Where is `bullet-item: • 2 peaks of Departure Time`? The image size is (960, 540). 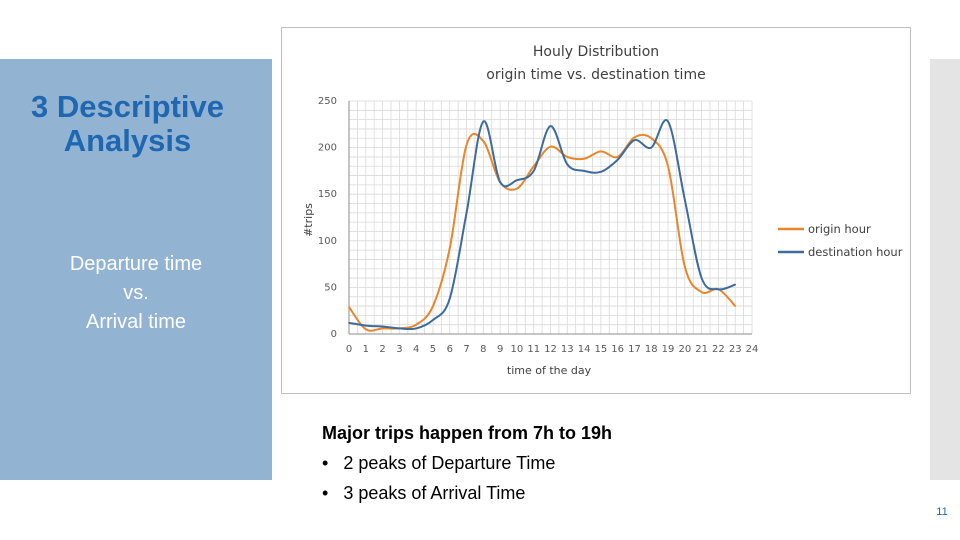 bullet-item: • 2 peaks of Departure Time is located at coordinates (467, 463).